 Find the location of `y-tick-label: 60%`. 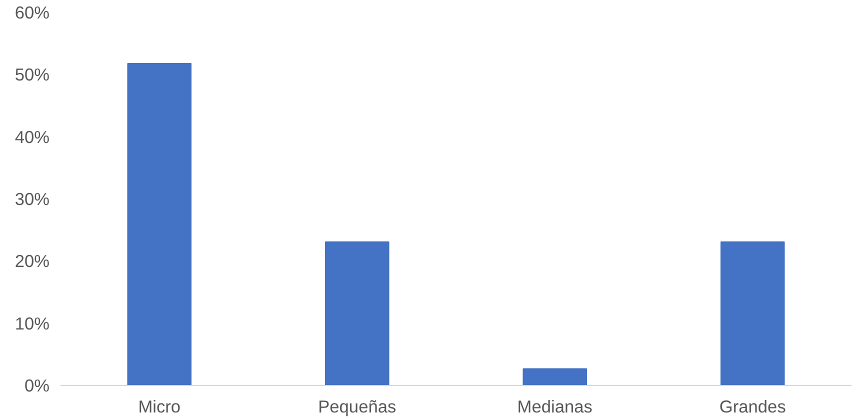

y-tick-label: 60% is located at coordinates (32, 12).